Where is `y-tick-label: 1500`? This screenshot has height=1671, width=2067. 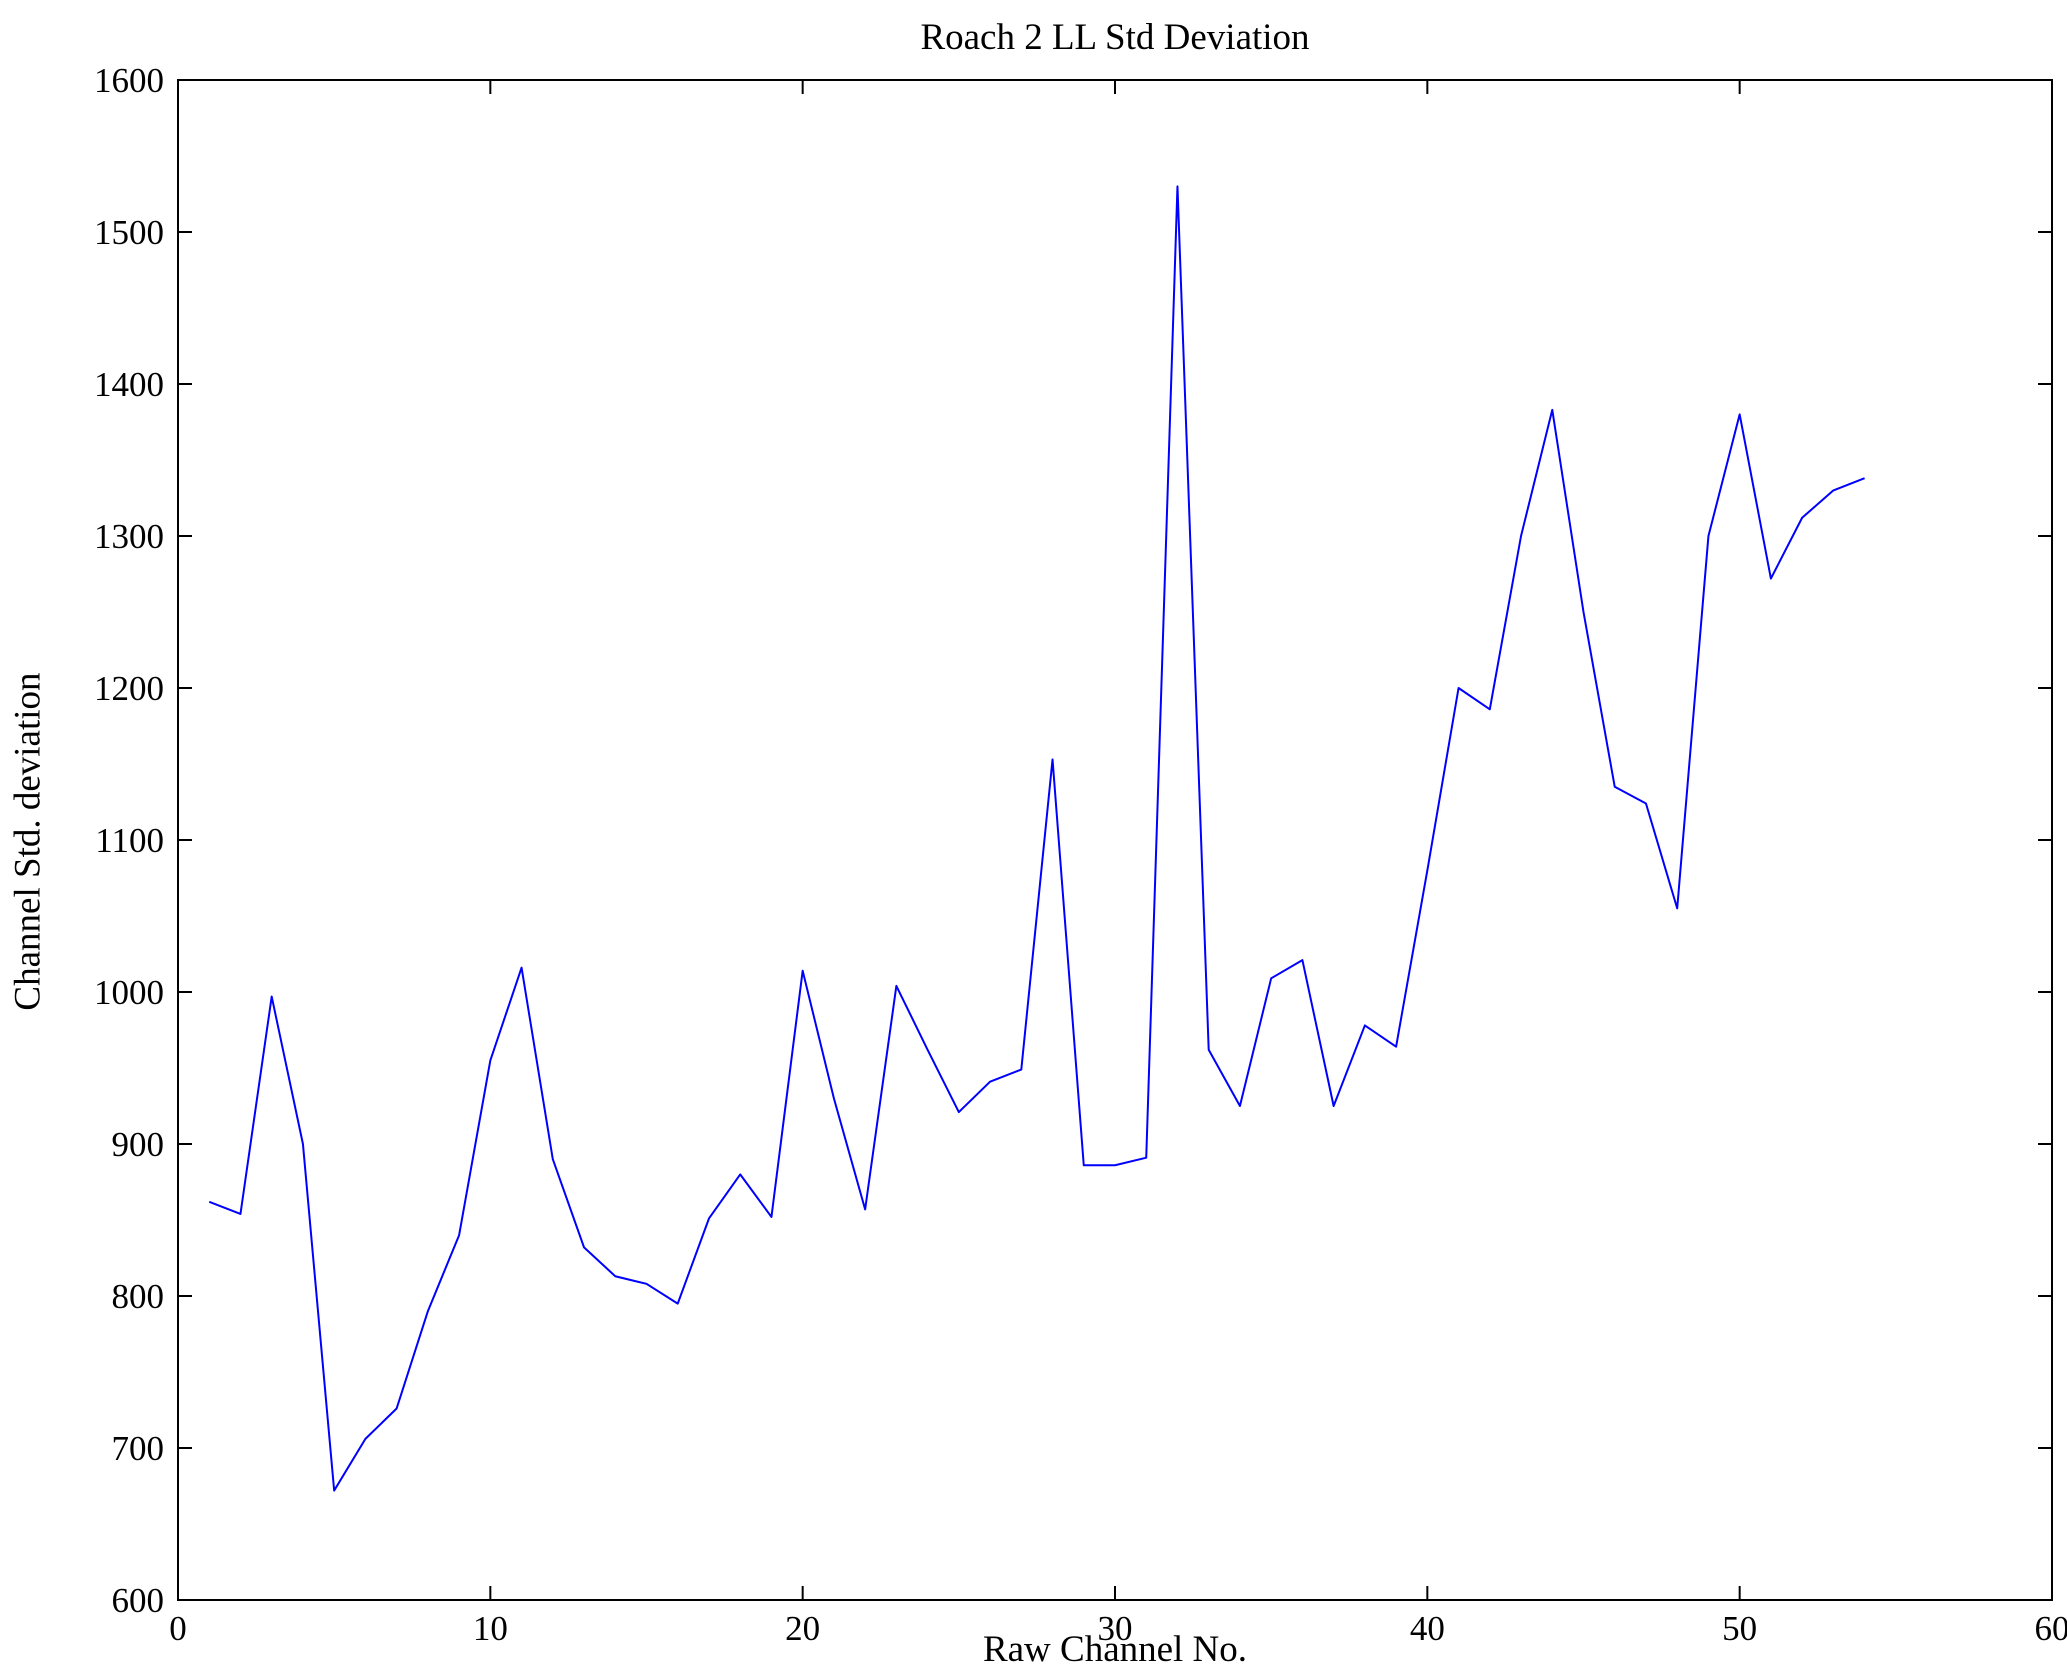
y-tick-label: 1500 is located at coordinates (129, 232).